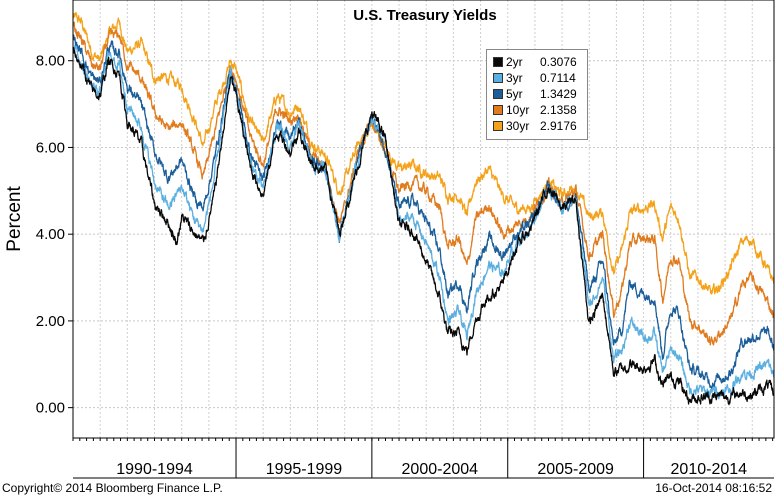 The width and height of the screenshot is (776, 498). What do you see at coordinates (518, 126) in the screenshot?
I see `legend-series-name: 30yr` at bounding box center [518, 126].